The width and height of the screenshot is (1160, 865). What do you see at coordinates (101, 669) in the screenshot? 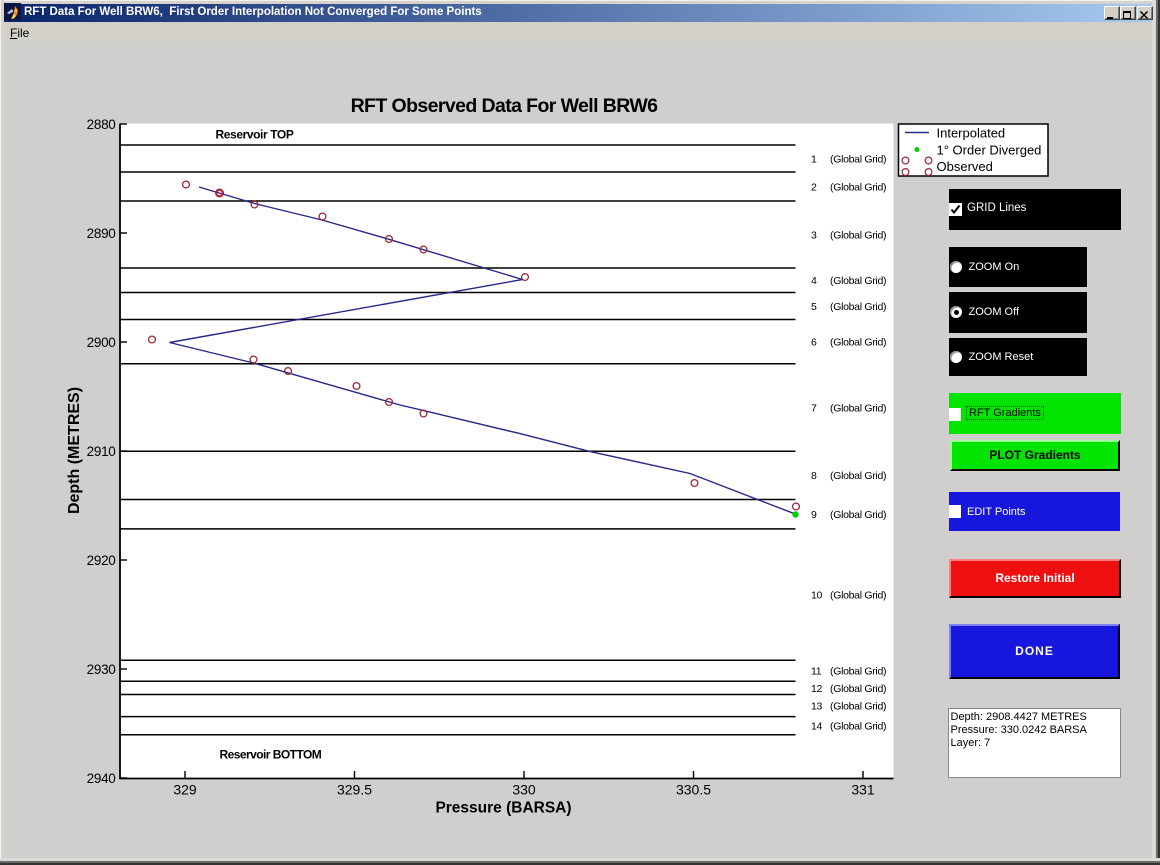
I see `svg-text: 2930` at bounding box center [101, 669].